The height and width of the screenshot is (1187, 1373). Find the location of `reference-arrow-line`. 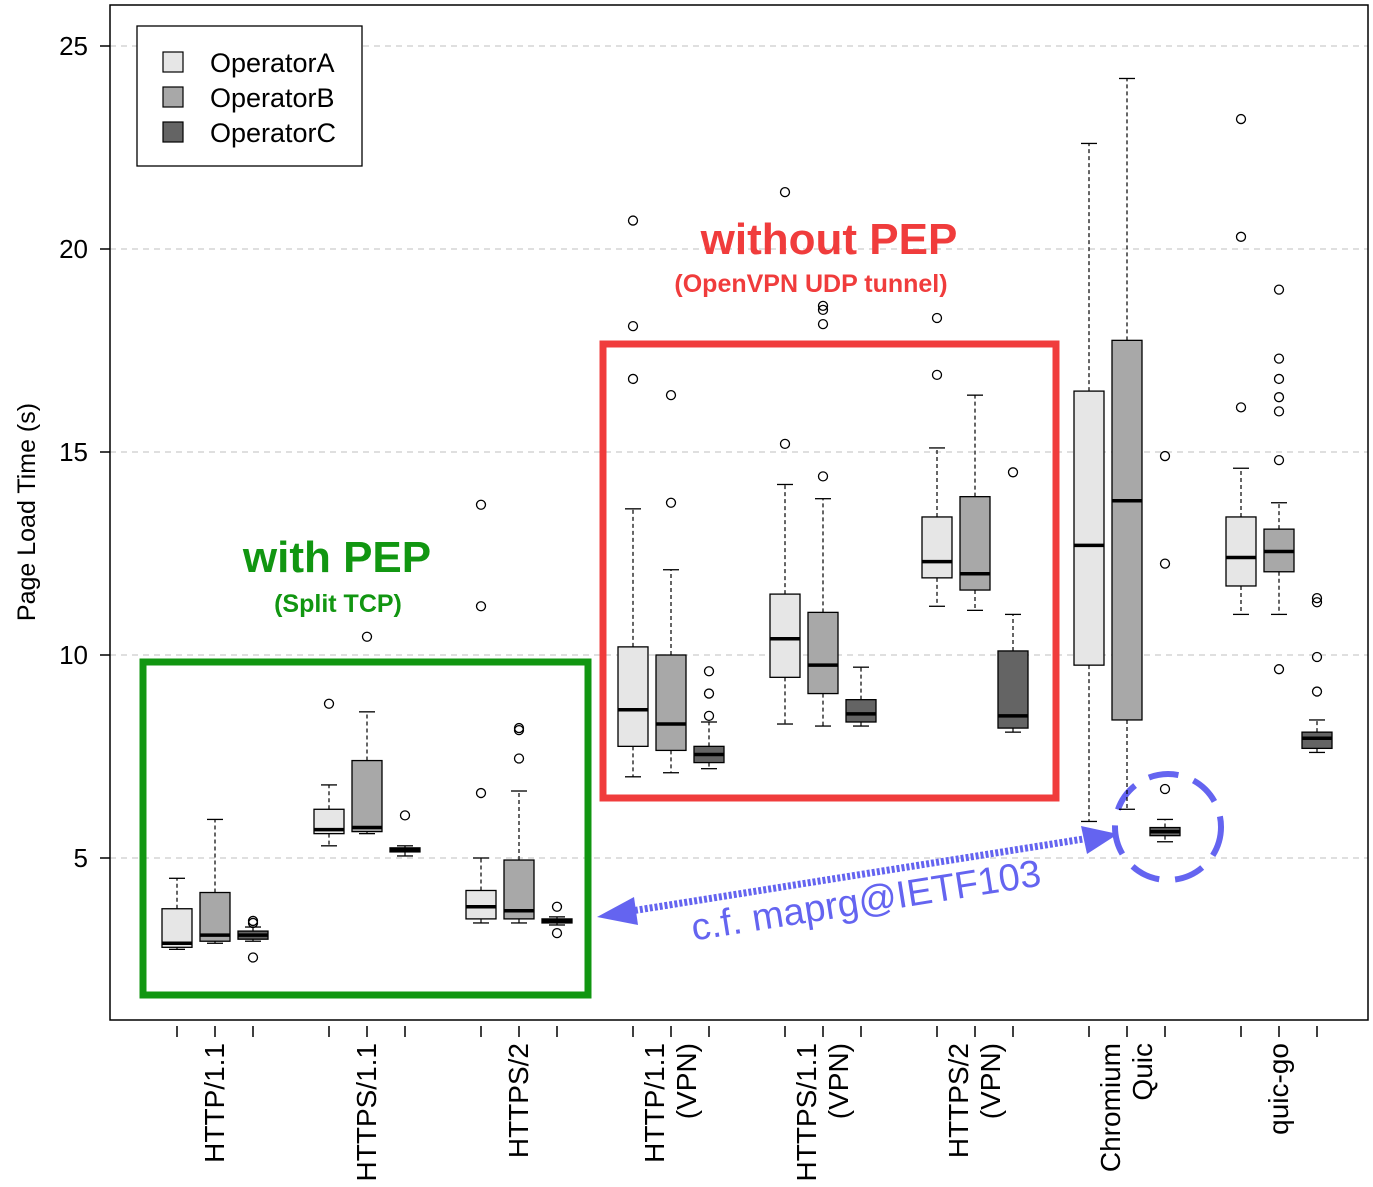

reference-arrow-line is located at coordinates (860, 874).